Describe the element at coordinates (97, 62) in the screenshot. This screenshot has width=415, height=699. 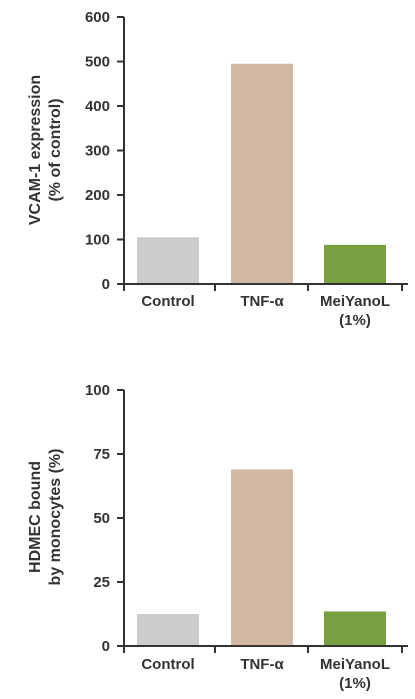
I see `y-tick-label: 500` at that location.